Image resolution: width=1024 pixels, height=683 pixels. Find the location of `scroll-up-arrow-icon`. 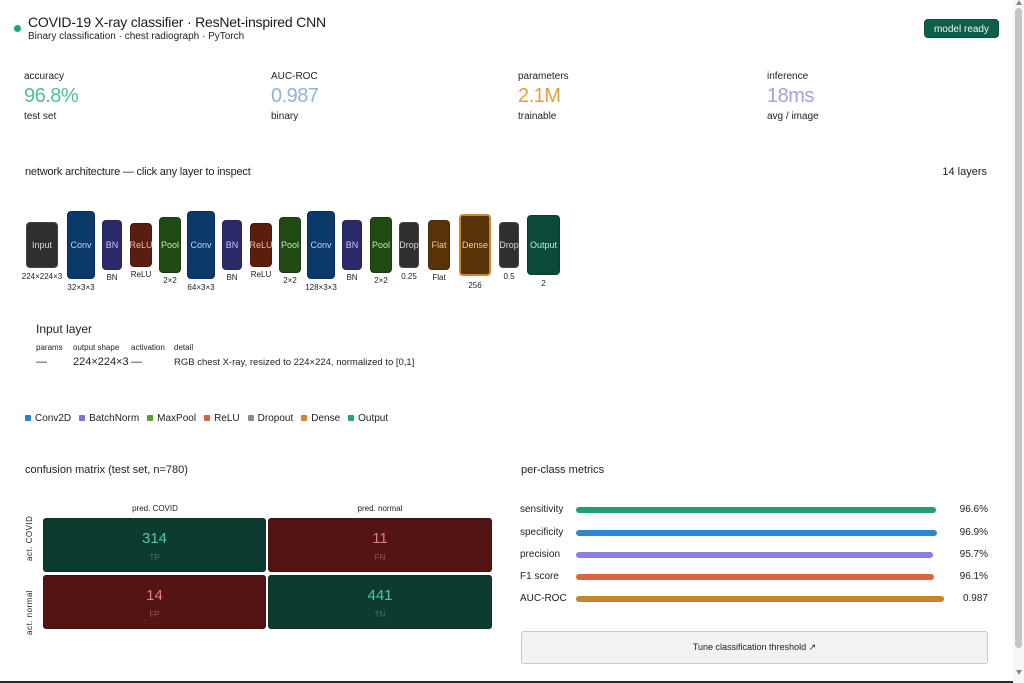

scroll-up-arrow-icon is located at coordinates (1019, 2).